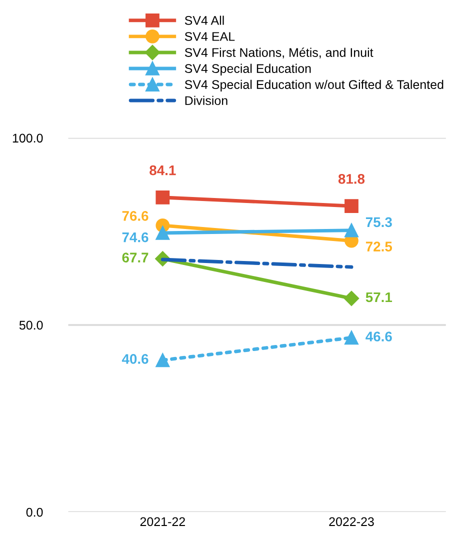 The width and height of the screenshot is (455, 543). What do you see at coordinates (27, 138) in the screenshot?
I see `y-tick-label: 100.0` at bounding box center [27, 138].